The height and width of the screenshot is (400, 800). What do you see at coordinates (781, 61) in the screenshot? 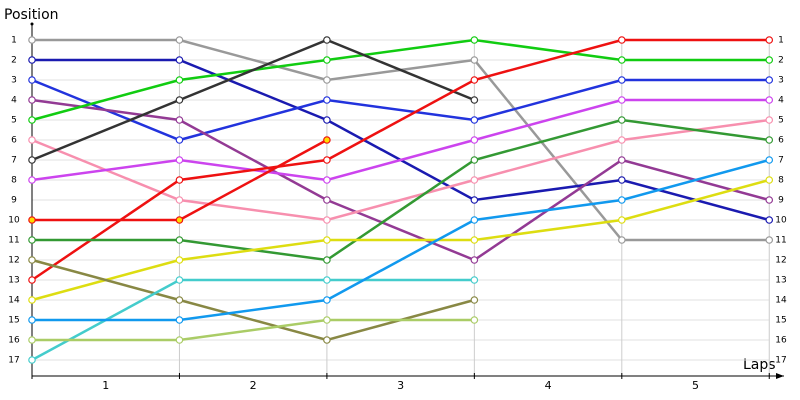
I see `y-tick-label-right: 2` at bounding box center [781, 61].